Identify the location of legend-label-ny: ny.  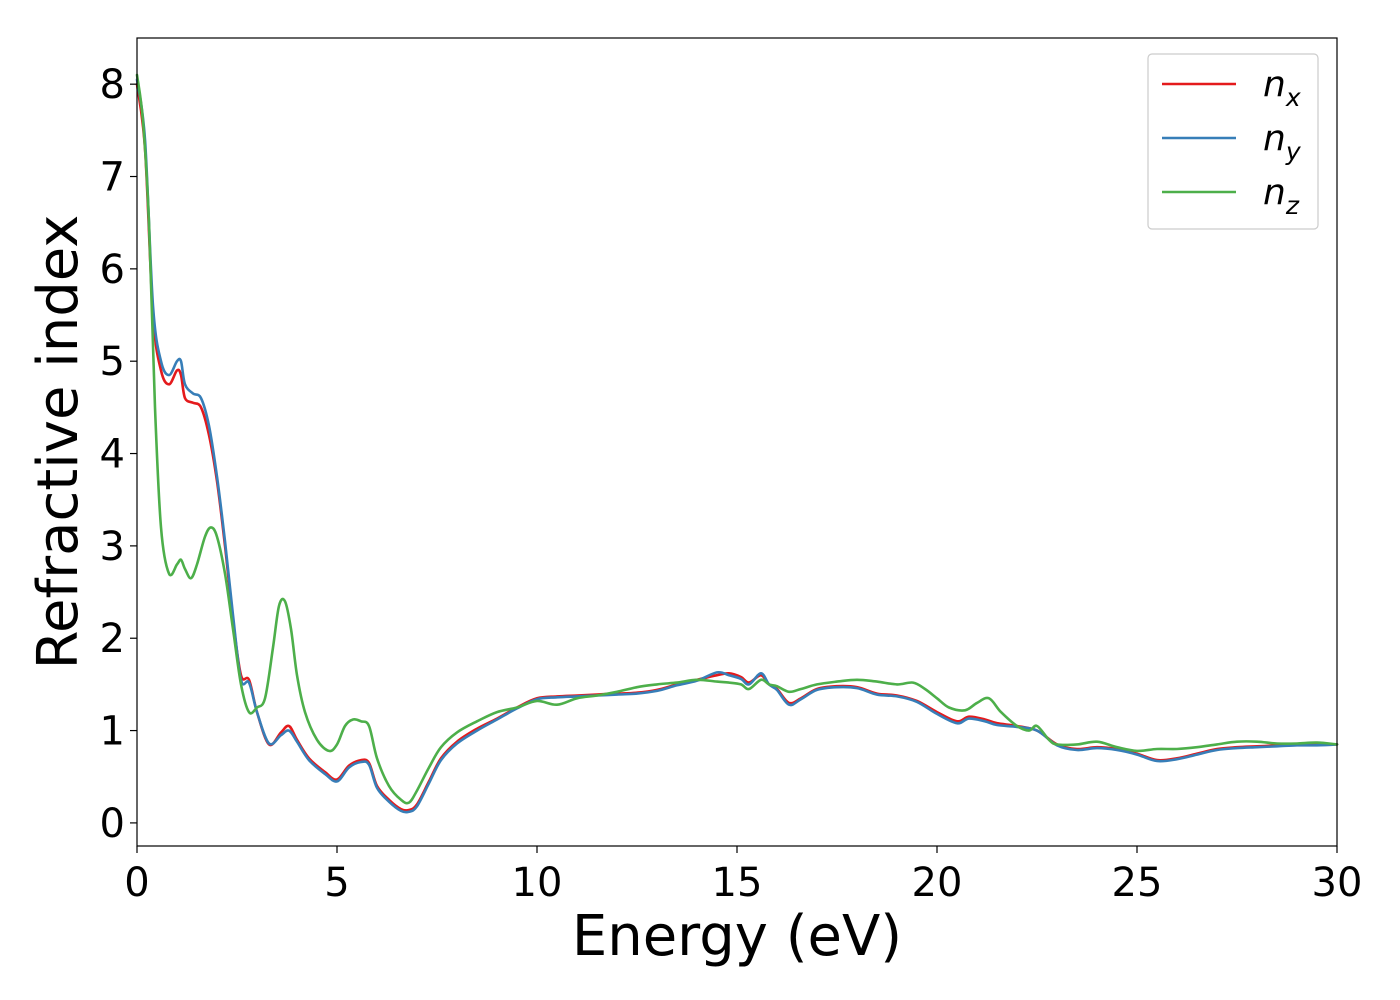
(1282, 142).